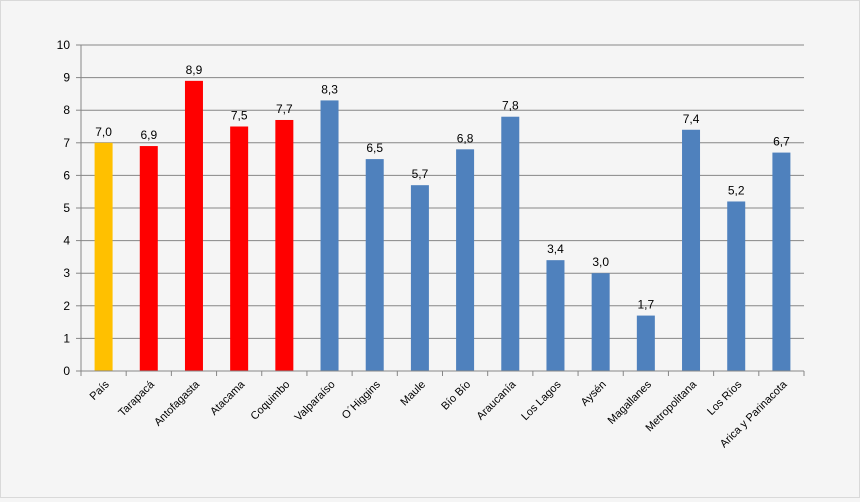  What do you see at coordinates (465, 138) in the screenshot?
I see `data-label: 6,8` at bounding box center [465, 138].